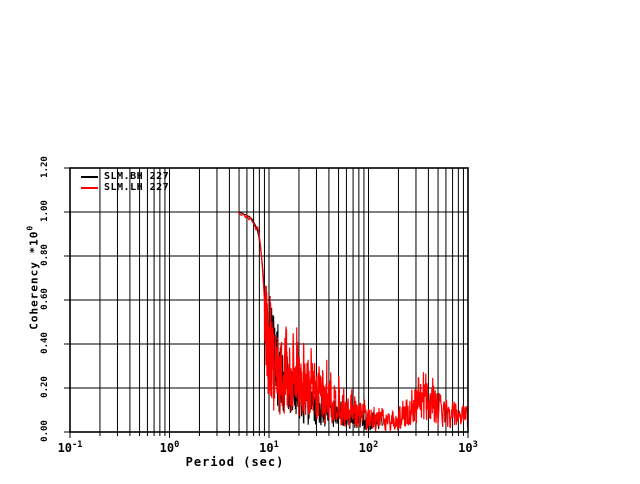 This screenshot has height=484, width=640. I want to click on x-tick-exponent: -1, so click(77, 445).